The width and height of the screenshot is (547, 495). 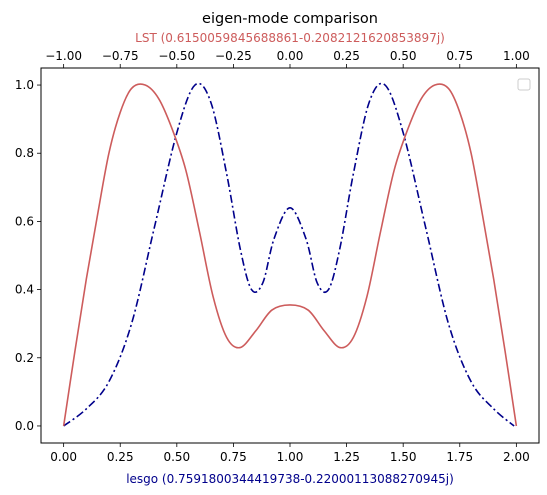 I want to click on x-tick-label: 0.75, so click(x=233, y=457).